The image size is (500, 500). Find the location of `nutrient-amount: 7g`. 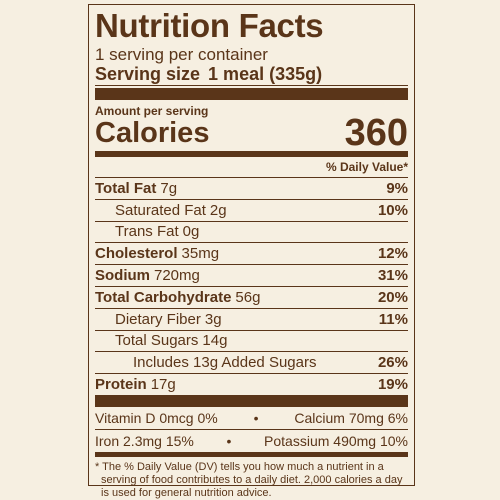

nutrient-amount: 7g is located at coordinates (169, 188).